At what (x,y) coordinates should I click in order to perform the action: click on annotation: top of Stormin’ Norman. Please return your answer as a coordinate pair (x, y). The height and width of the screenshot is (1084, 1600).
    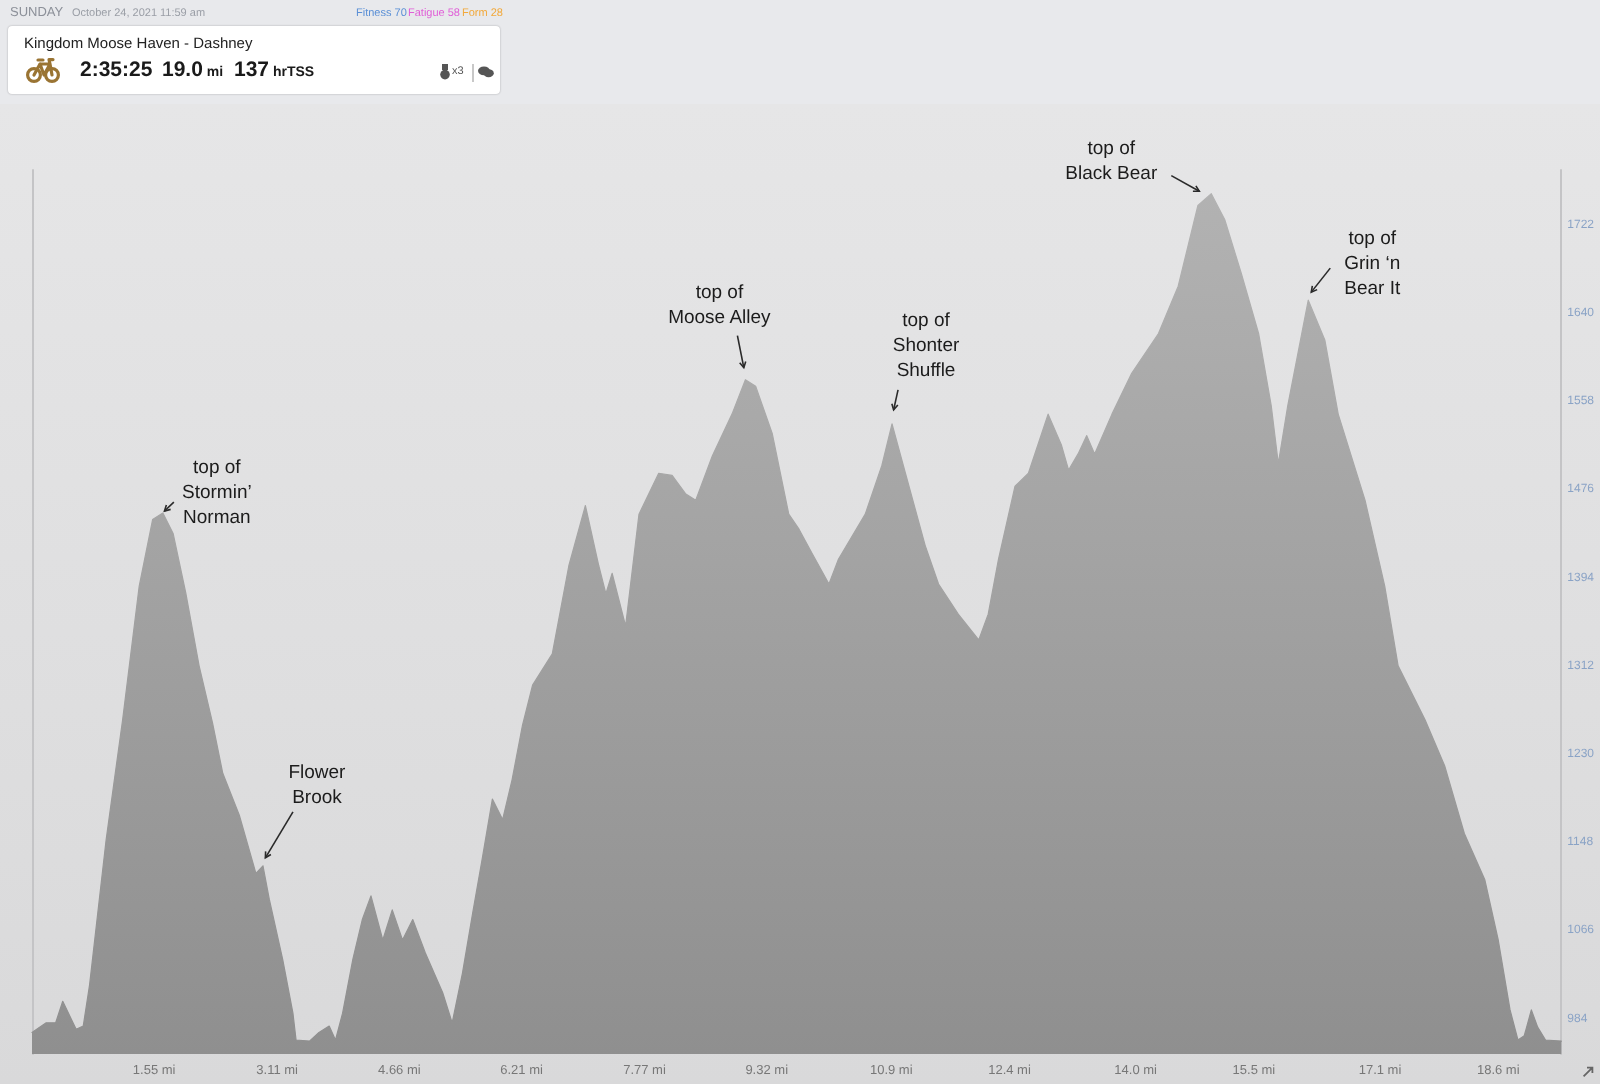
    Looking at the image, I should click on (217, 493).